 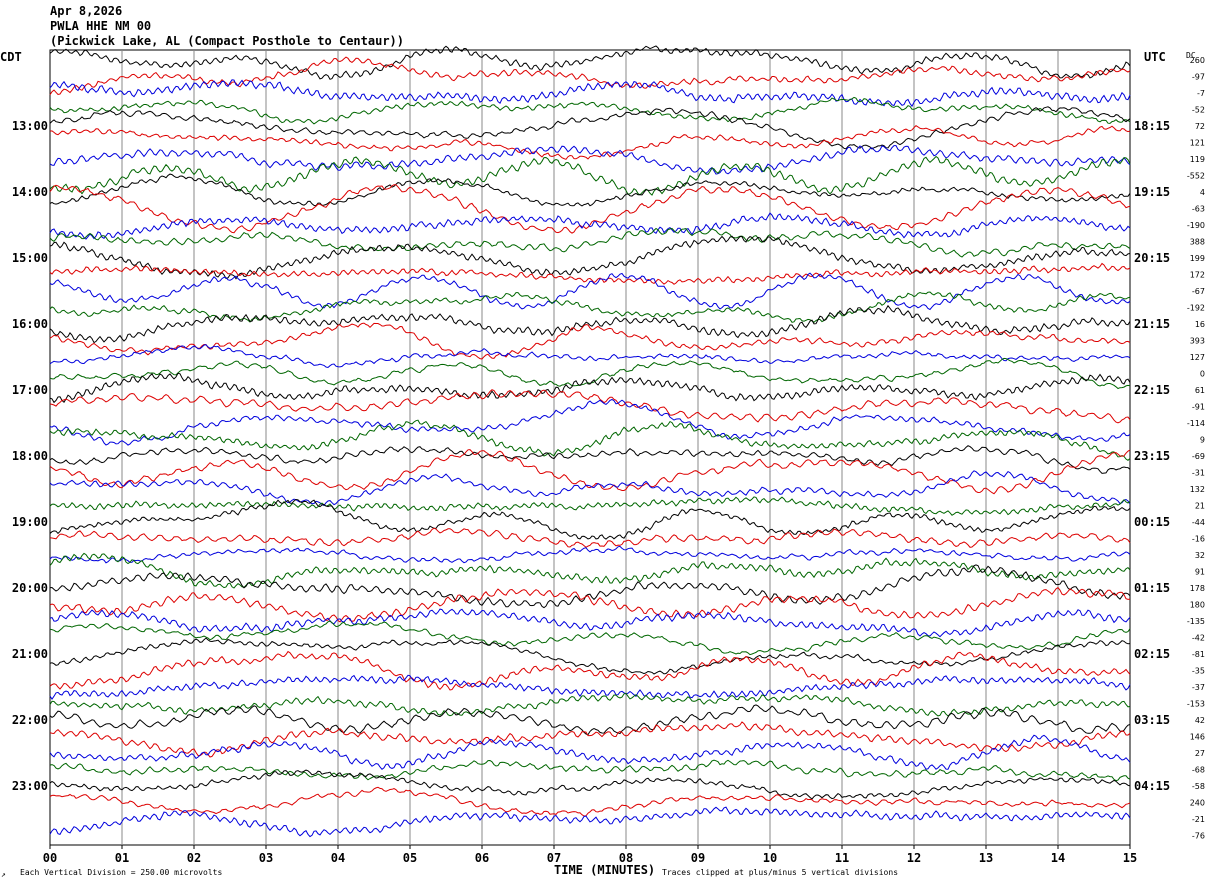 I want to click on dc-offset-label: -52, so click(x=1198, y=110).